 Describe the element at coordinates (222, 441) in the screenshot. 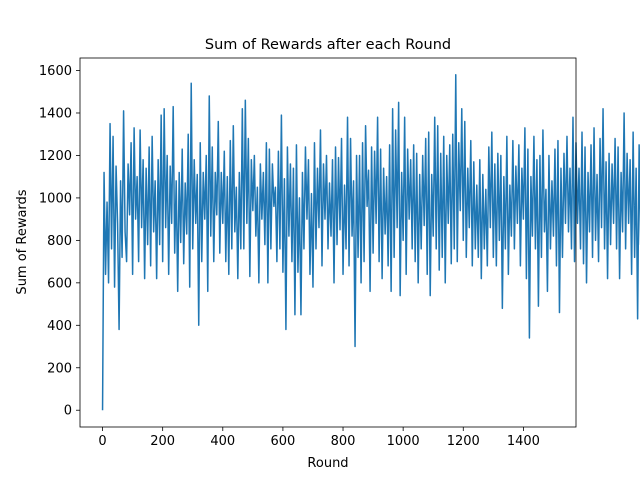

I see `x-tick-label: 400` at that location.